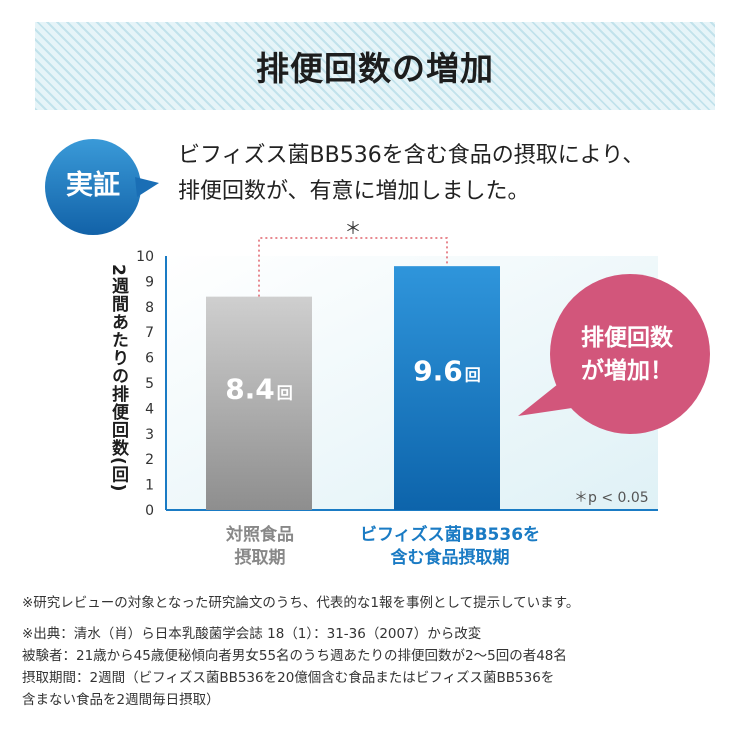 This screenshot has width=750, height=750. Describe the element at coordinates (252, 634) in the screenshot. I see `footnote-source: ※出典：清水（肖）ら日本乳酸菌学会誌 18（1）：31-36（2007）から改変` at that location.